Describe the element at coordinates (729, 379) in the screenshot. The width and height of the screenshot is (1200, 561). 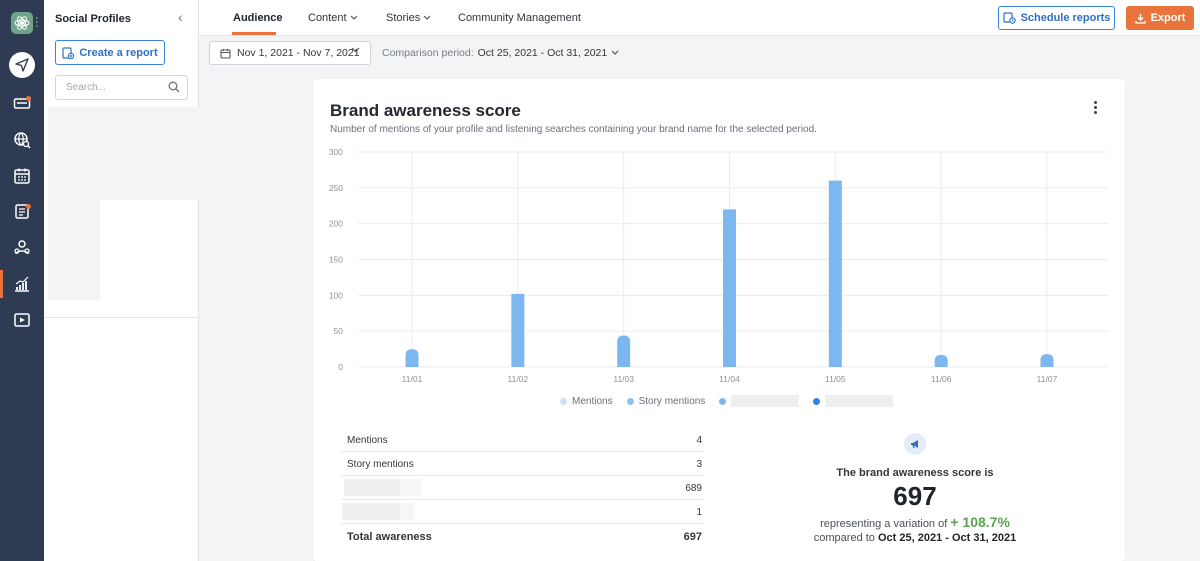
I see `x-tick-label: 11/04` at that location.